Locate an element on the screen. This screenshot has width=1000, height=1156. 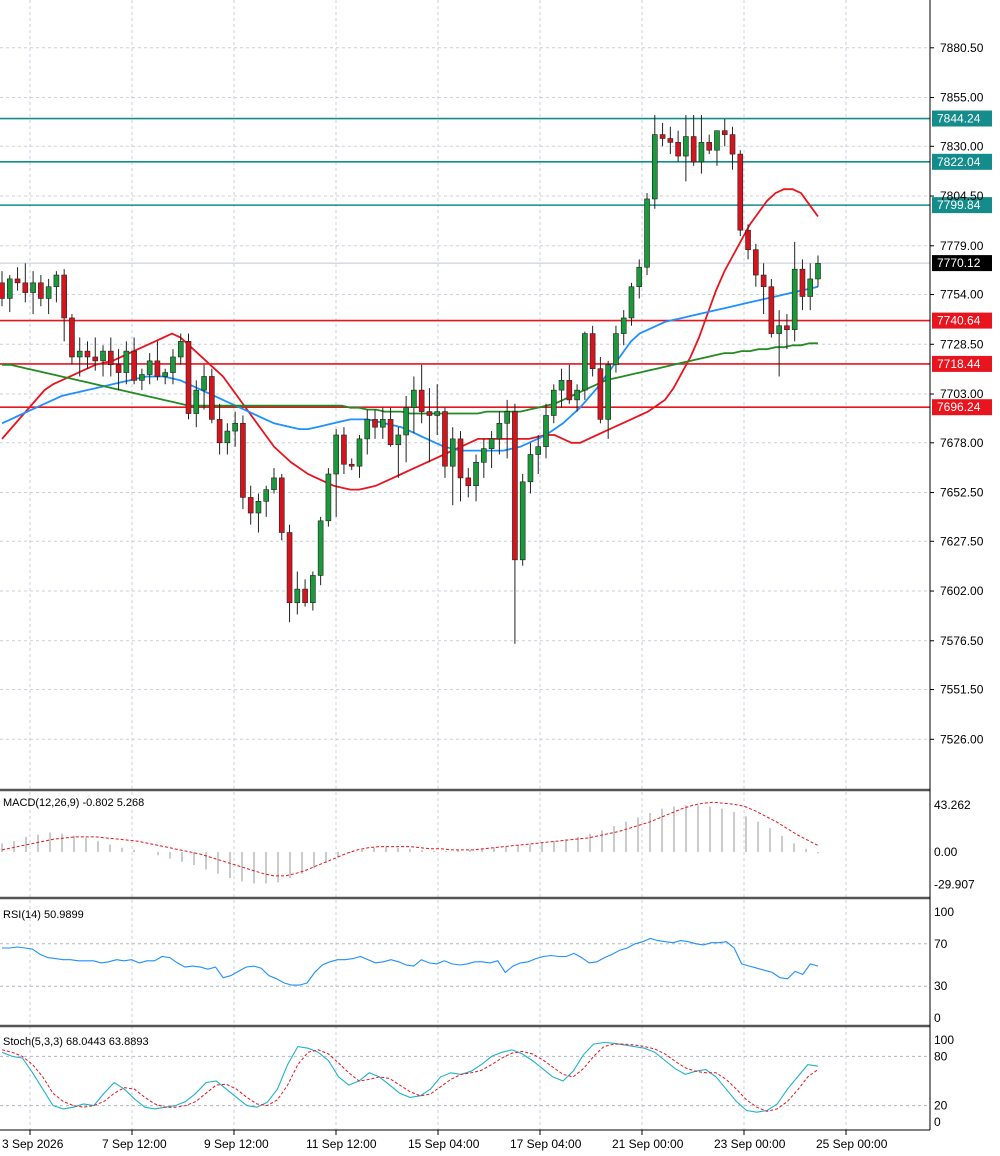
y-tick-label: 7880.50 is located at coordinates (962, 48).